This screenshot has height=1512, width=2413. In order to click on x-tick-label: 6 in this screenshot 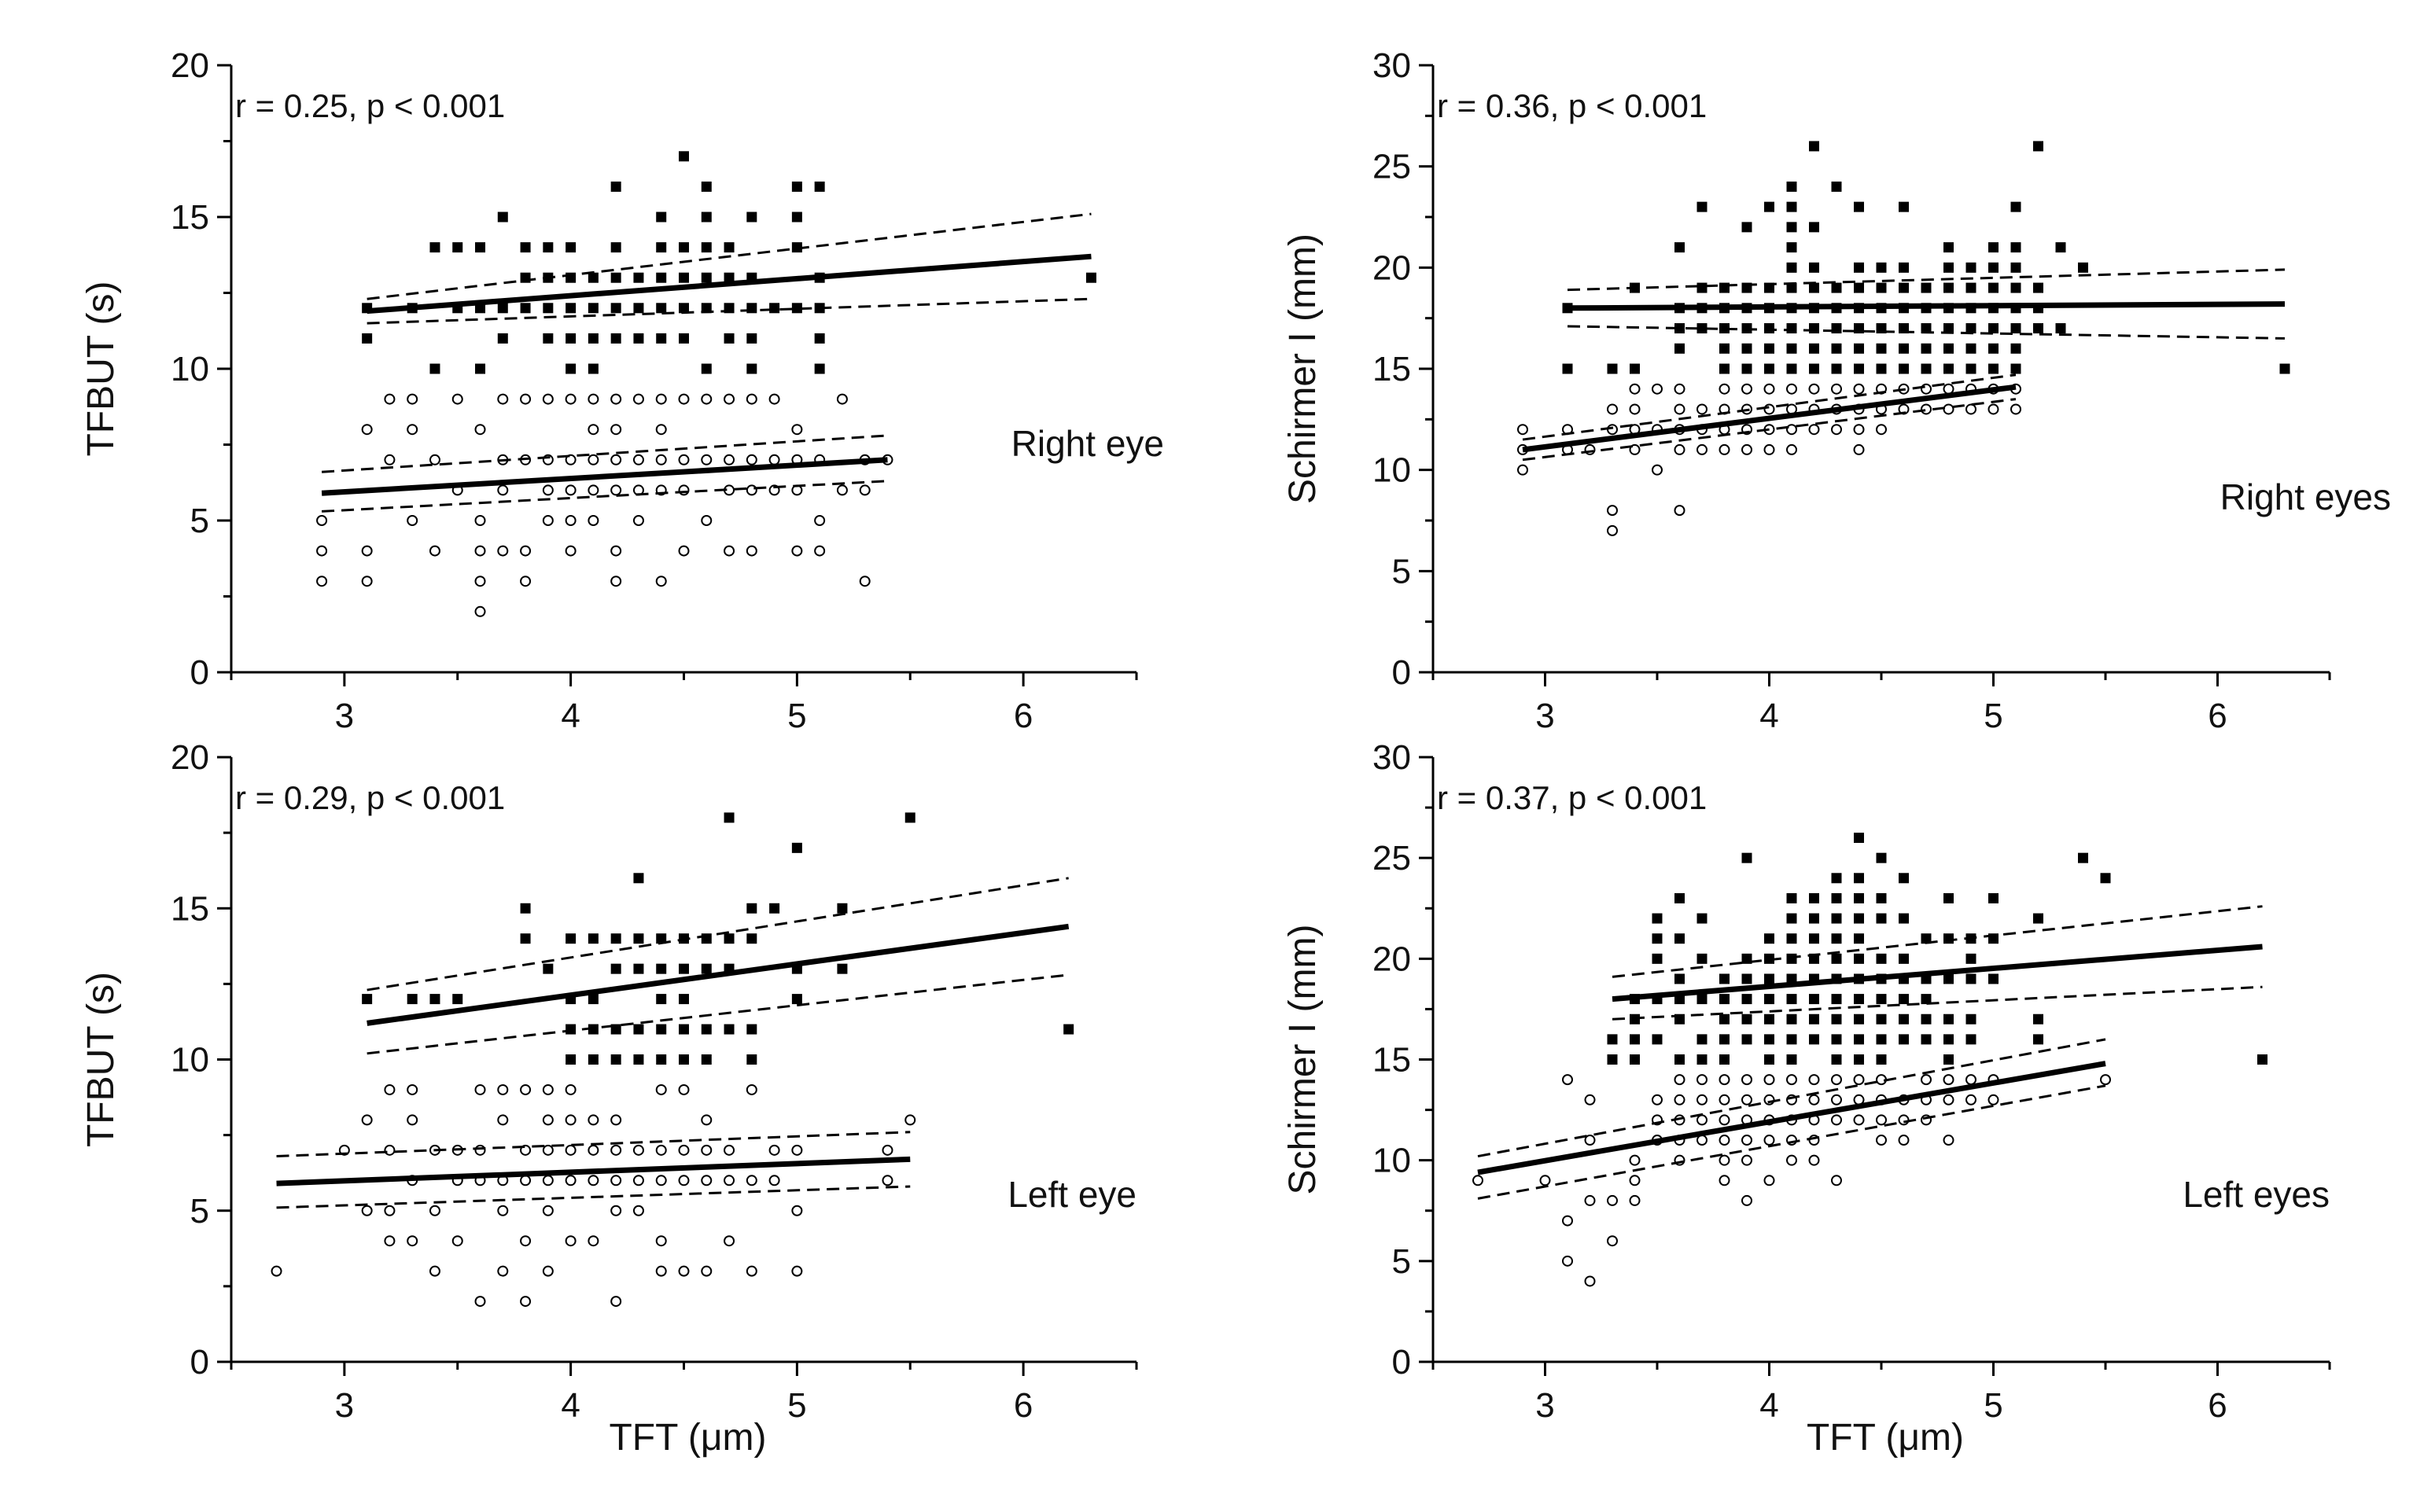, I will do `click(2217, 716)`.